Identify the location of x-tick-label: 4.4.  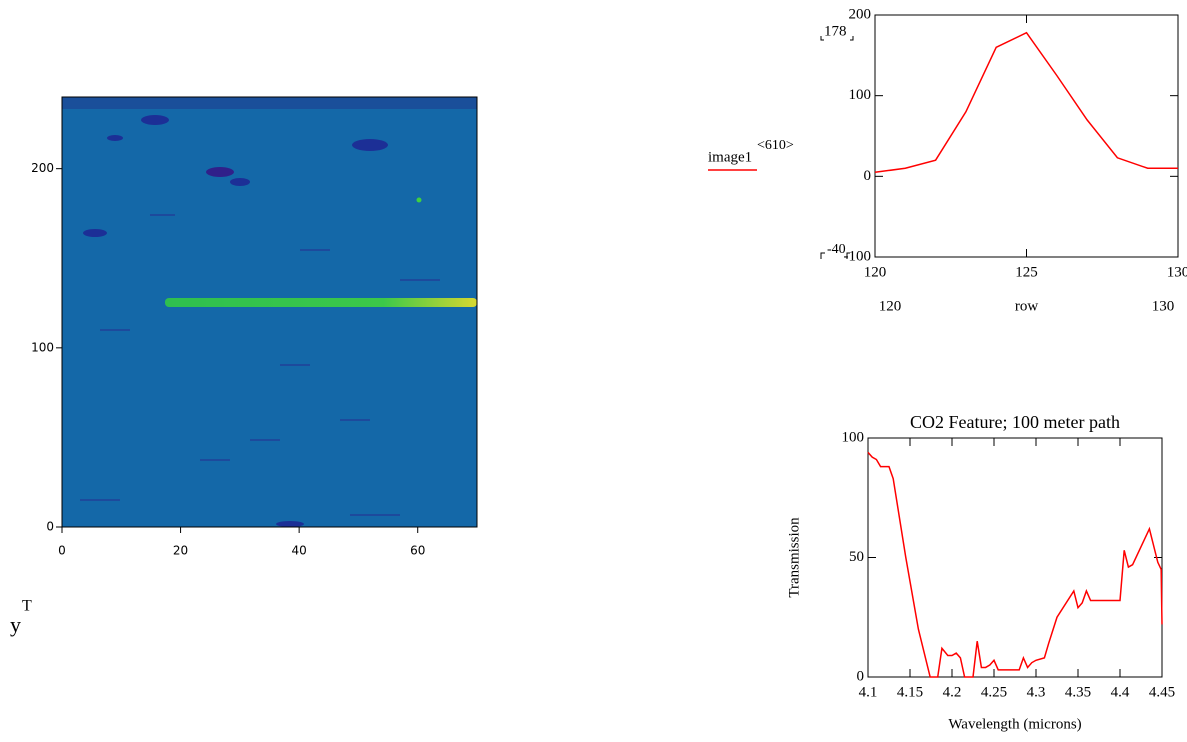
(1120, 692).